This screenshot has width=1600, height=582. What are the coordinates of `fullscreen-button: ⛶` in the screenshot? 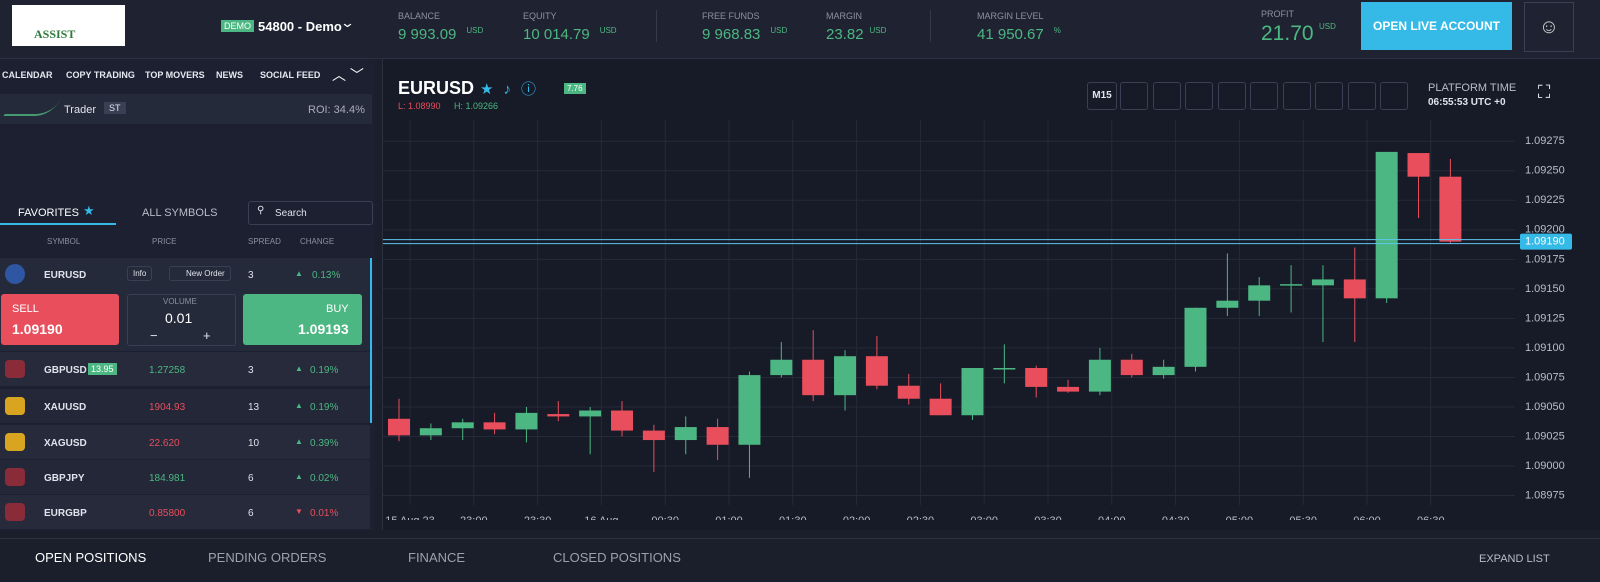 It's located at (1544, 92).